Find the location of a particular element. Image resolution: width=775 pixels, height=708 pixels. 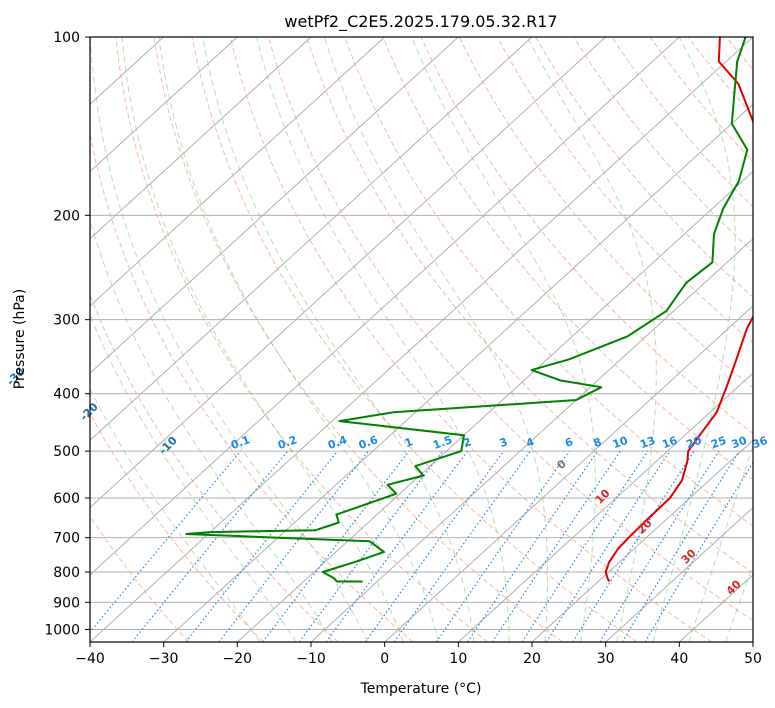

isotherm--110 is located at coordinates (164, 105).